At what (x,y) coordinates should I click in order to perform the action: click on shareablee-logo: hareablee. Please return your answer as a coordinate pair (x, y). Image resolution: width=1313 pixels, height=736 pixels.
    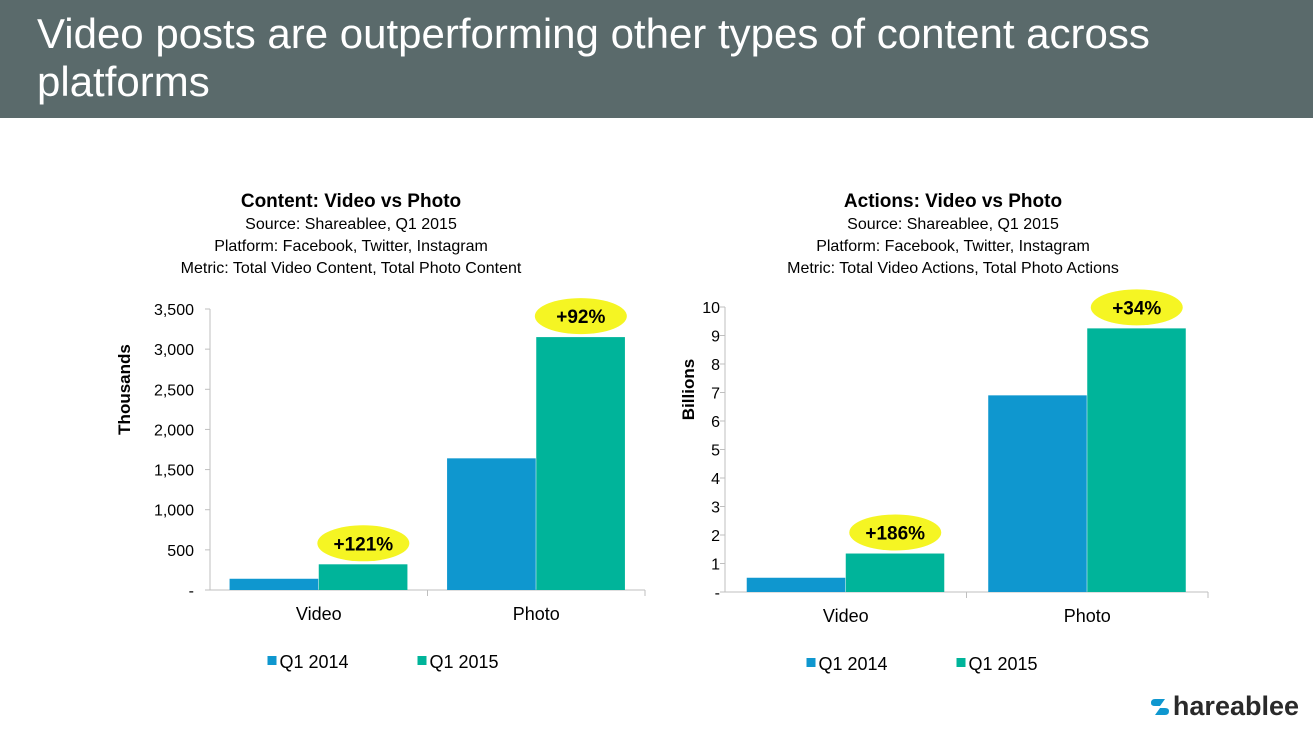
    Looking at the image, I should click on (1224, 706).